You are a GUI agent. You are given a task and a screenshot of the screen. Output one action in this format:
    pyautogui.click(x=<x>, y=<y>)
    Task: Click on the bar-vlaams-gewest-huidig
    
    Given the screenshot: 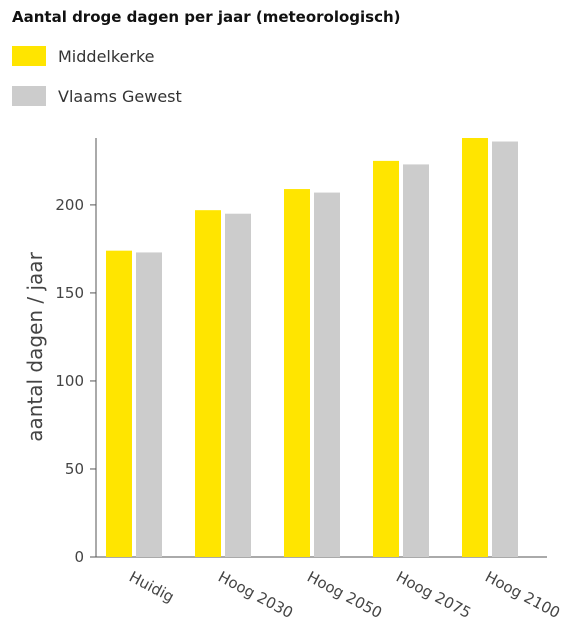 What is the action you would take?
    pyautogui.click(x=149, y=404)
    